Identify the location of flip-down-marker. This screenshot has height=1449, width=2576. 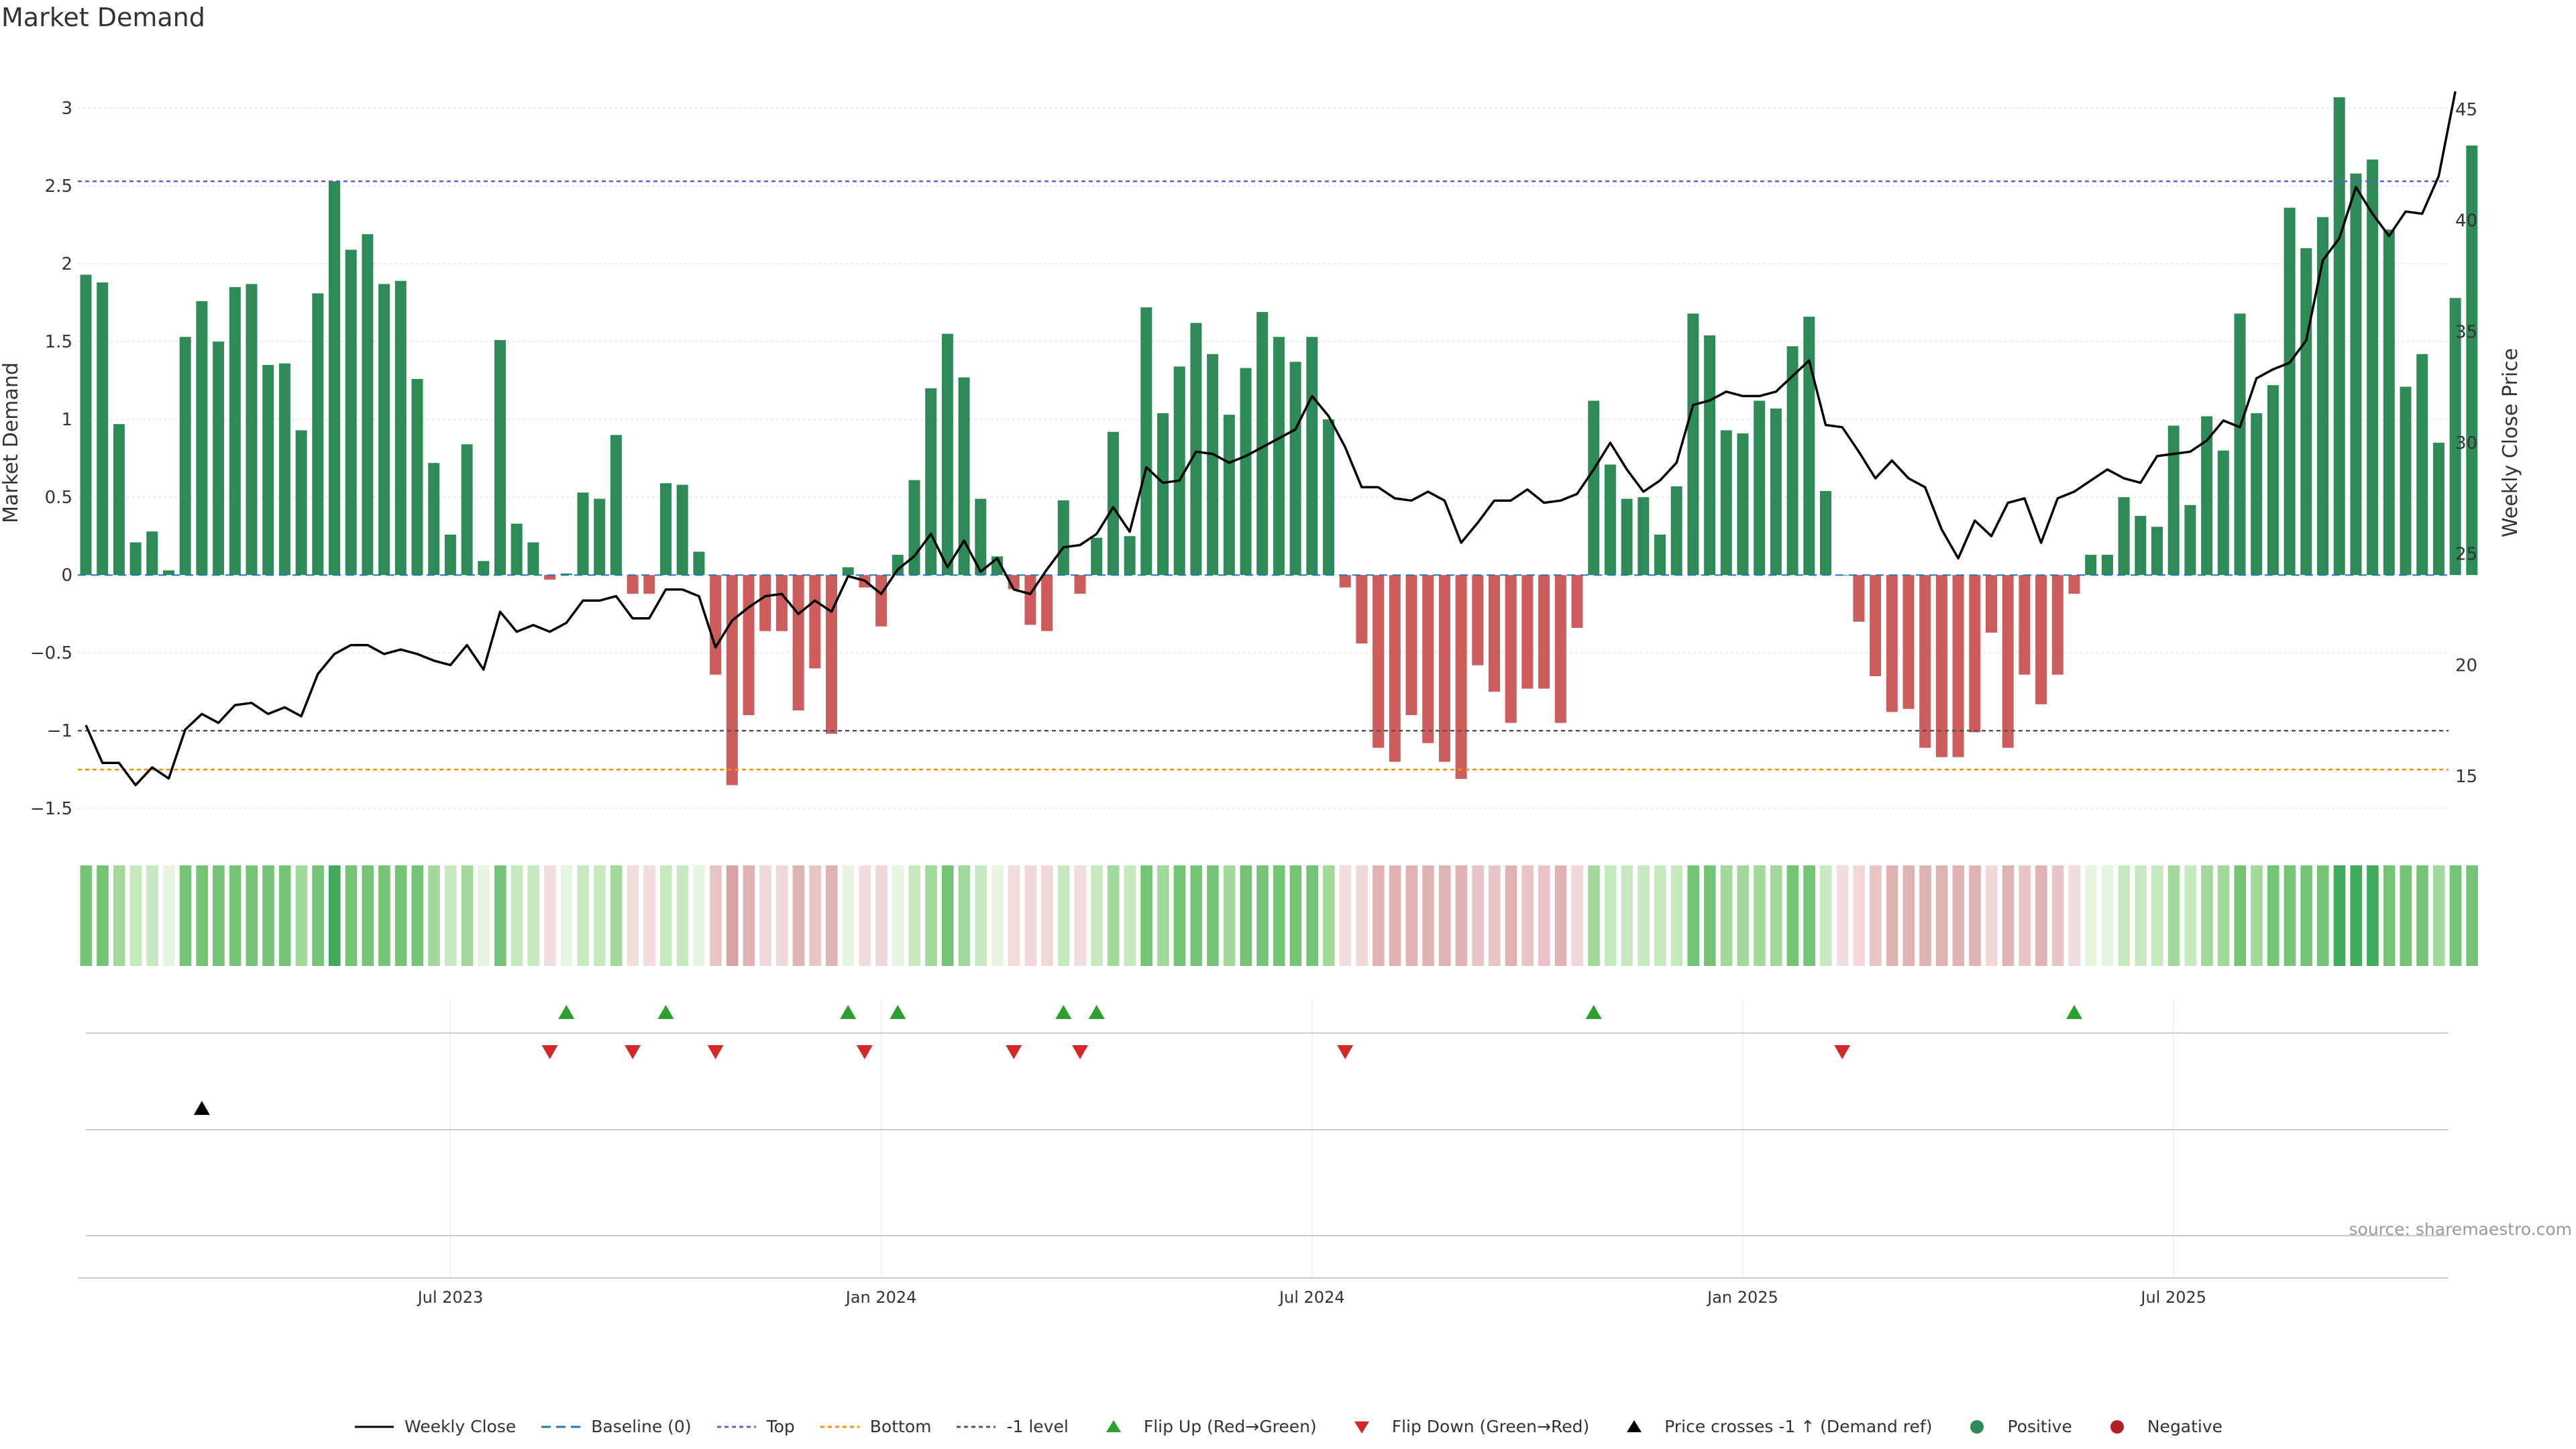
(1842, 1052).